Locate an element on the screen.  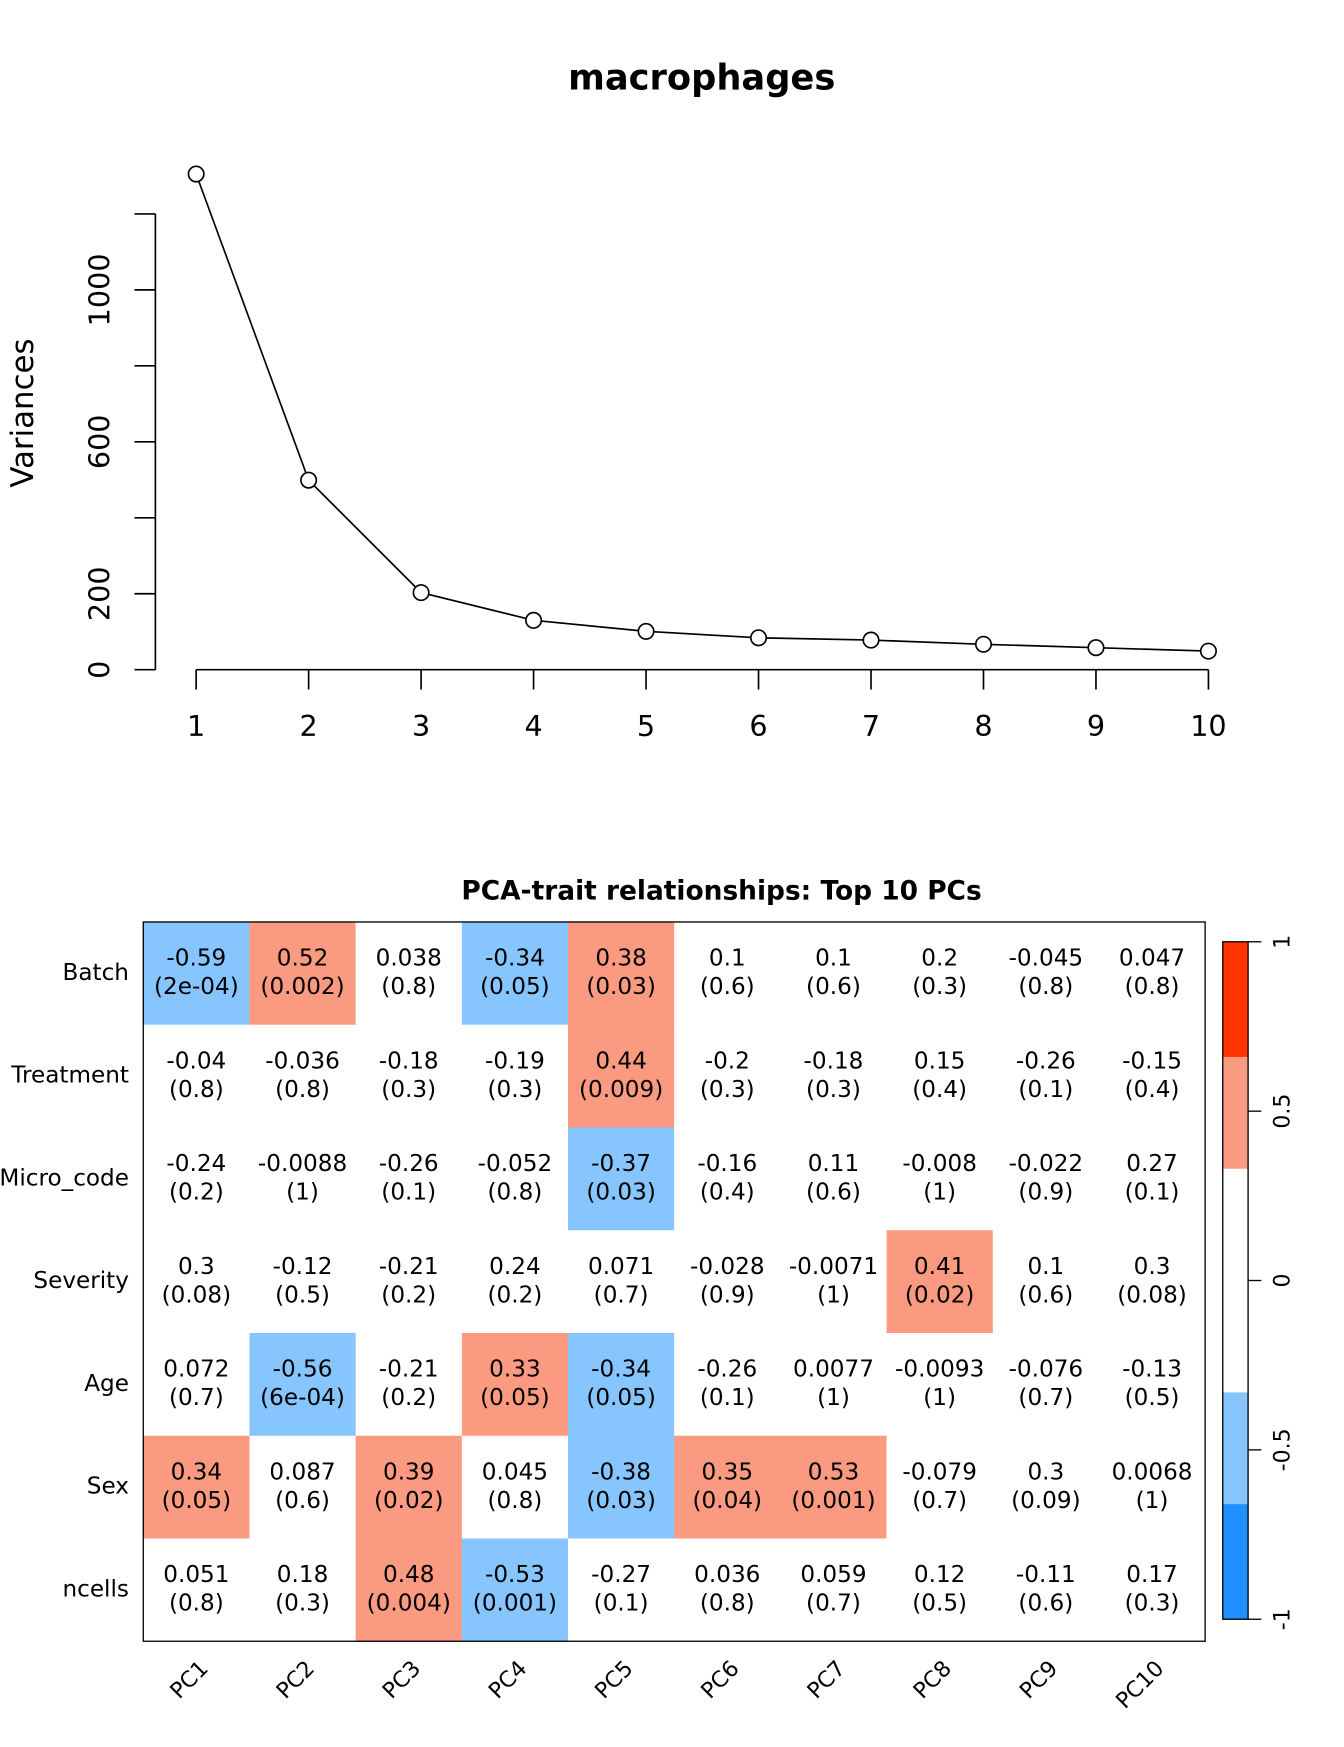
cell-value: 0.41 is located at coordinates (939, 1267).